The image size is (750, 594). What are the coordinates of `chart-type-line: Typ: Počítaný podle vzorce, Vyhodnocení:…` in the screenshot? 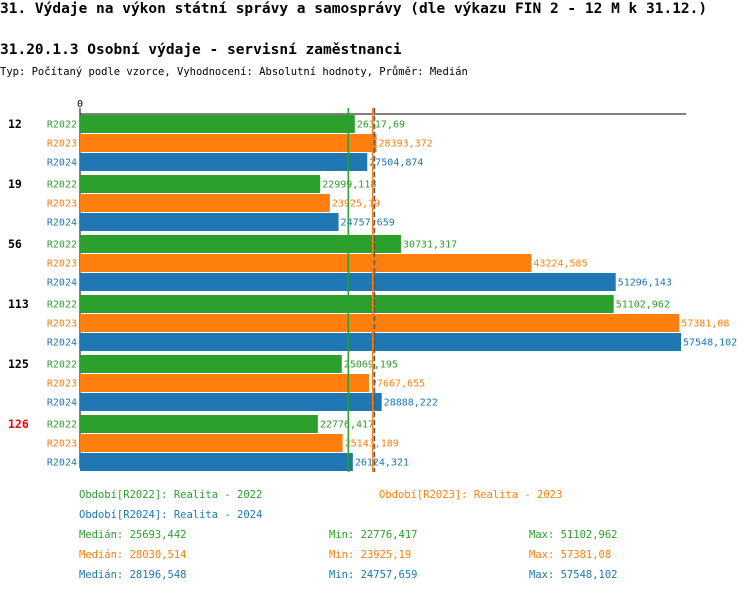 It's located at (234, 72).